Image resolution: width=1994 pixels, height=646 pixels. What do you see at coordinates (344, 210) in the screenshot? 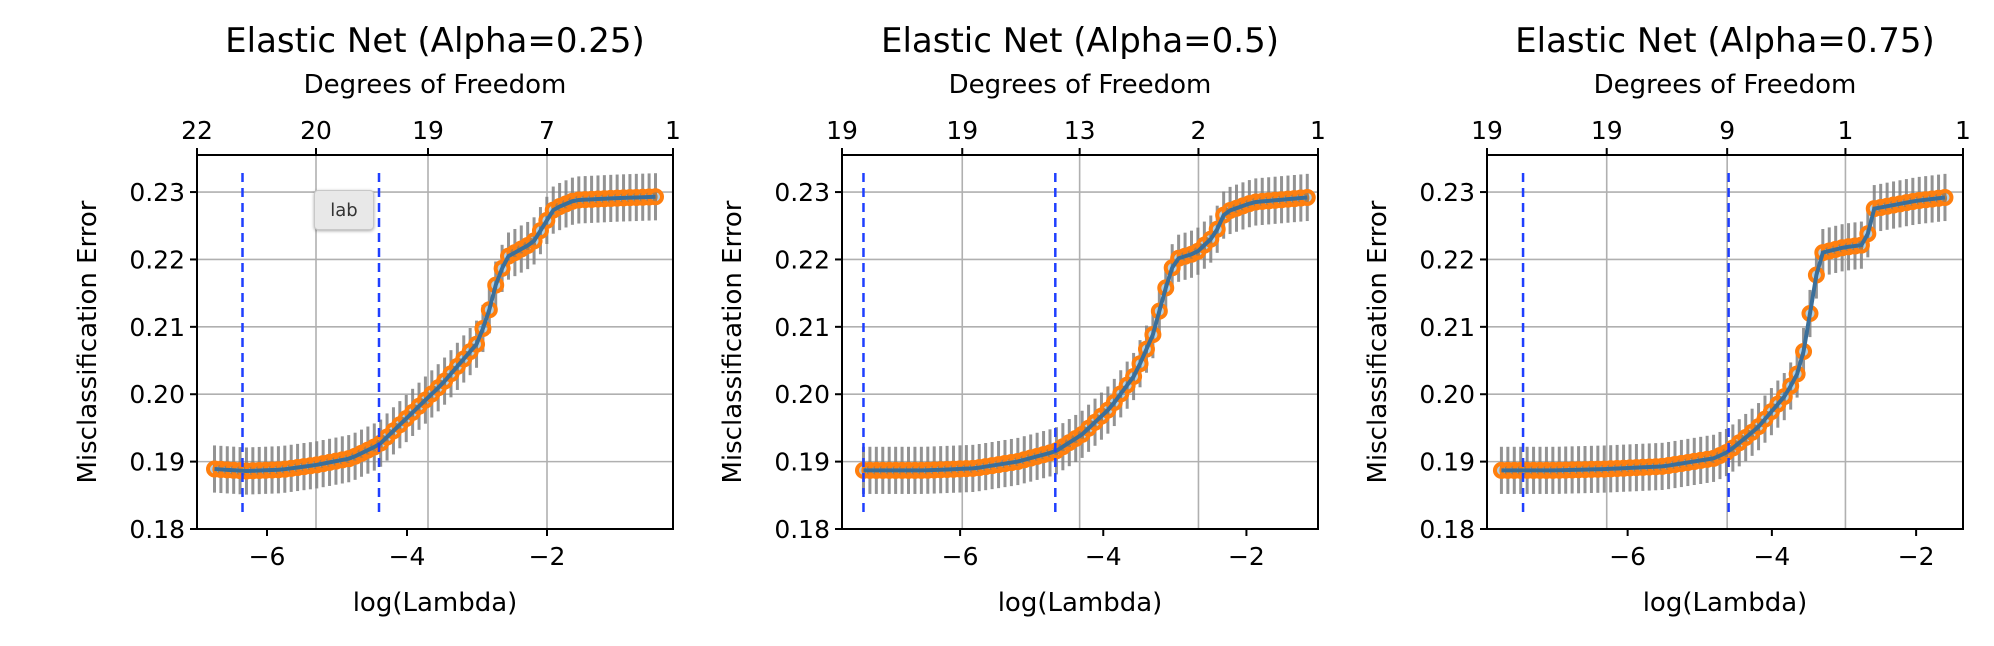
I see `lab-tooltip: lab` at bounding box center [344, 210].